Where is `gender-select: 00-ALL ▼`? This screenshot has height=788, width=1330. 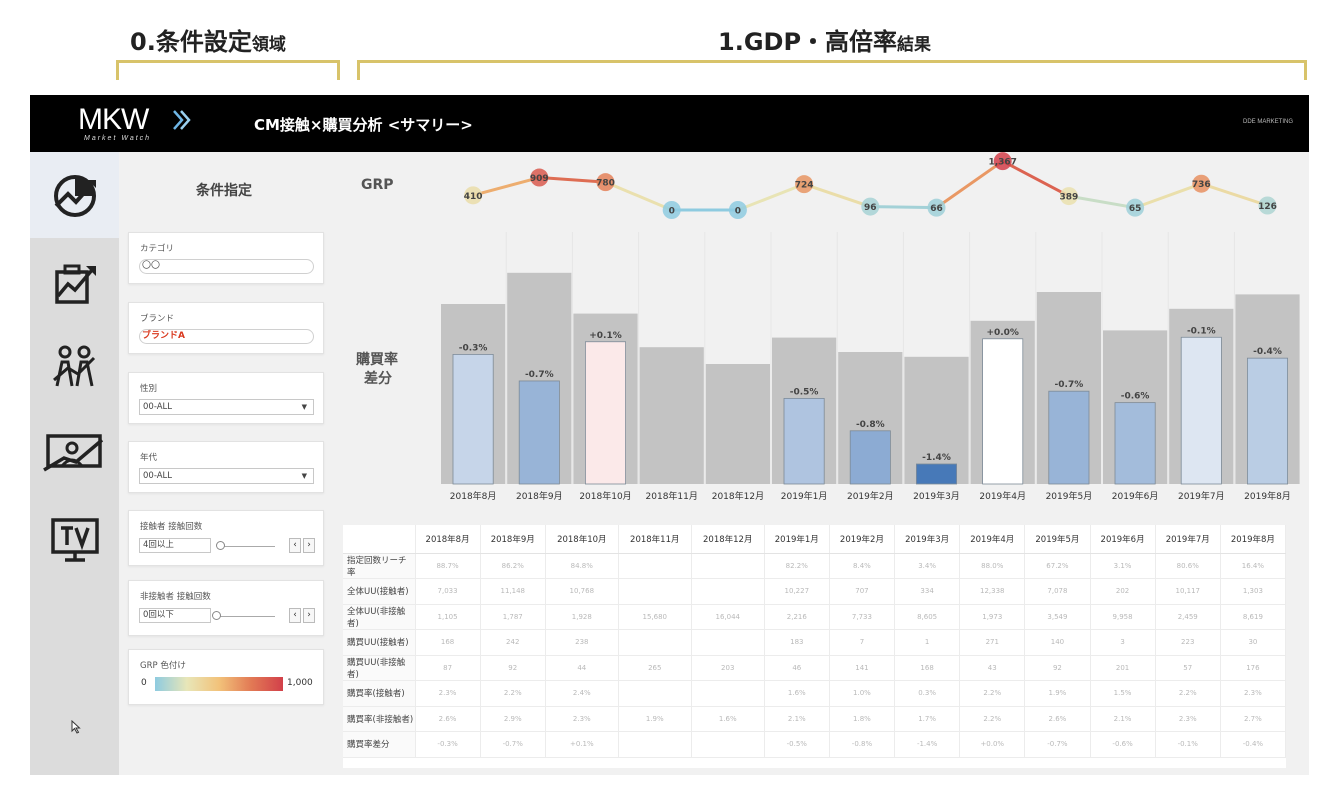 gender-select: 00-ALL ▼ is located at coordinates (226, 407).